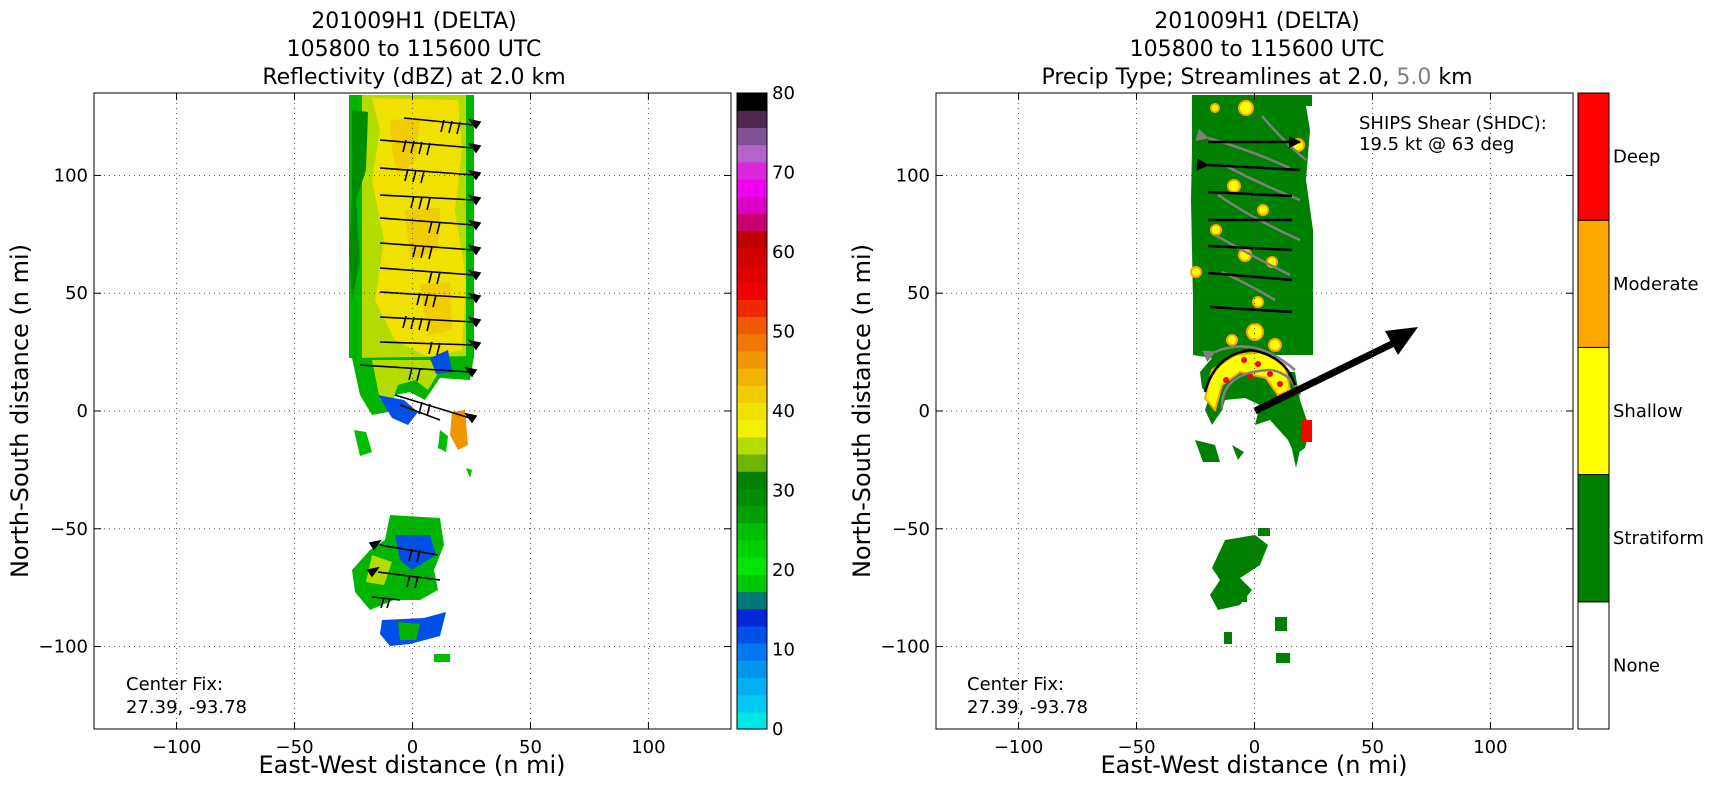  What do you see at coordinates (1436, 144) in the screenshot?
I see `shear-value: 19.5 kt @ 63 deg` at bounding box center [1436, 144].